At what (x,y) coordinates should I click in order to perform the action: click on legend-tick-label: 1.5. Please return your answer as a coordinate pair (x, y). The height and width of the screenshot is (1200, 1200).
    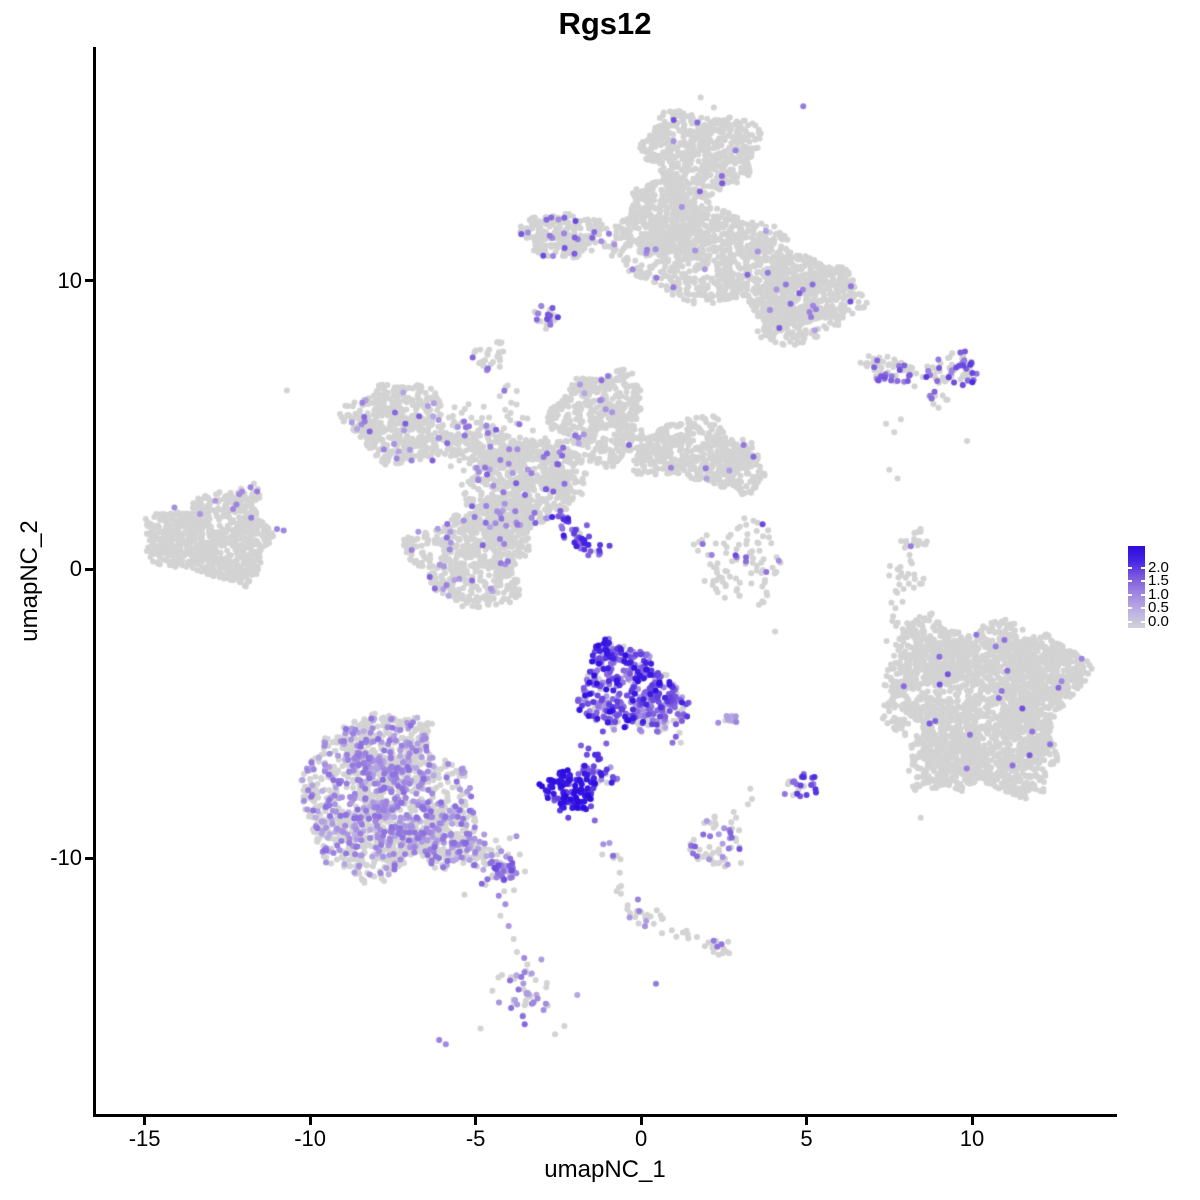
    Looking at the image, I should click on (1158, 580).